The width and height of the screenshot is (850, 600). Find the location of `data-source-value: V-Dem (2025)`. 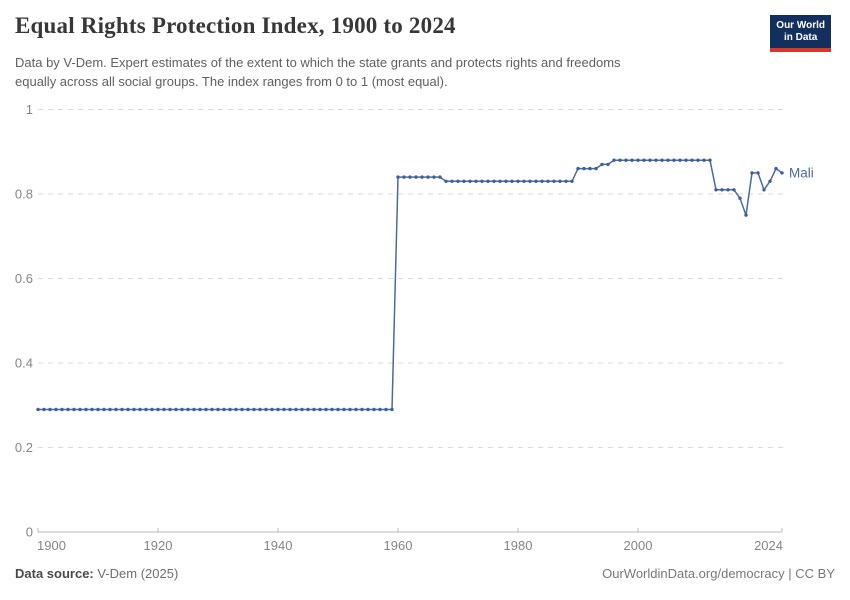

data-source-value: V-Dem (2025) is located at coordinates (138, 573).